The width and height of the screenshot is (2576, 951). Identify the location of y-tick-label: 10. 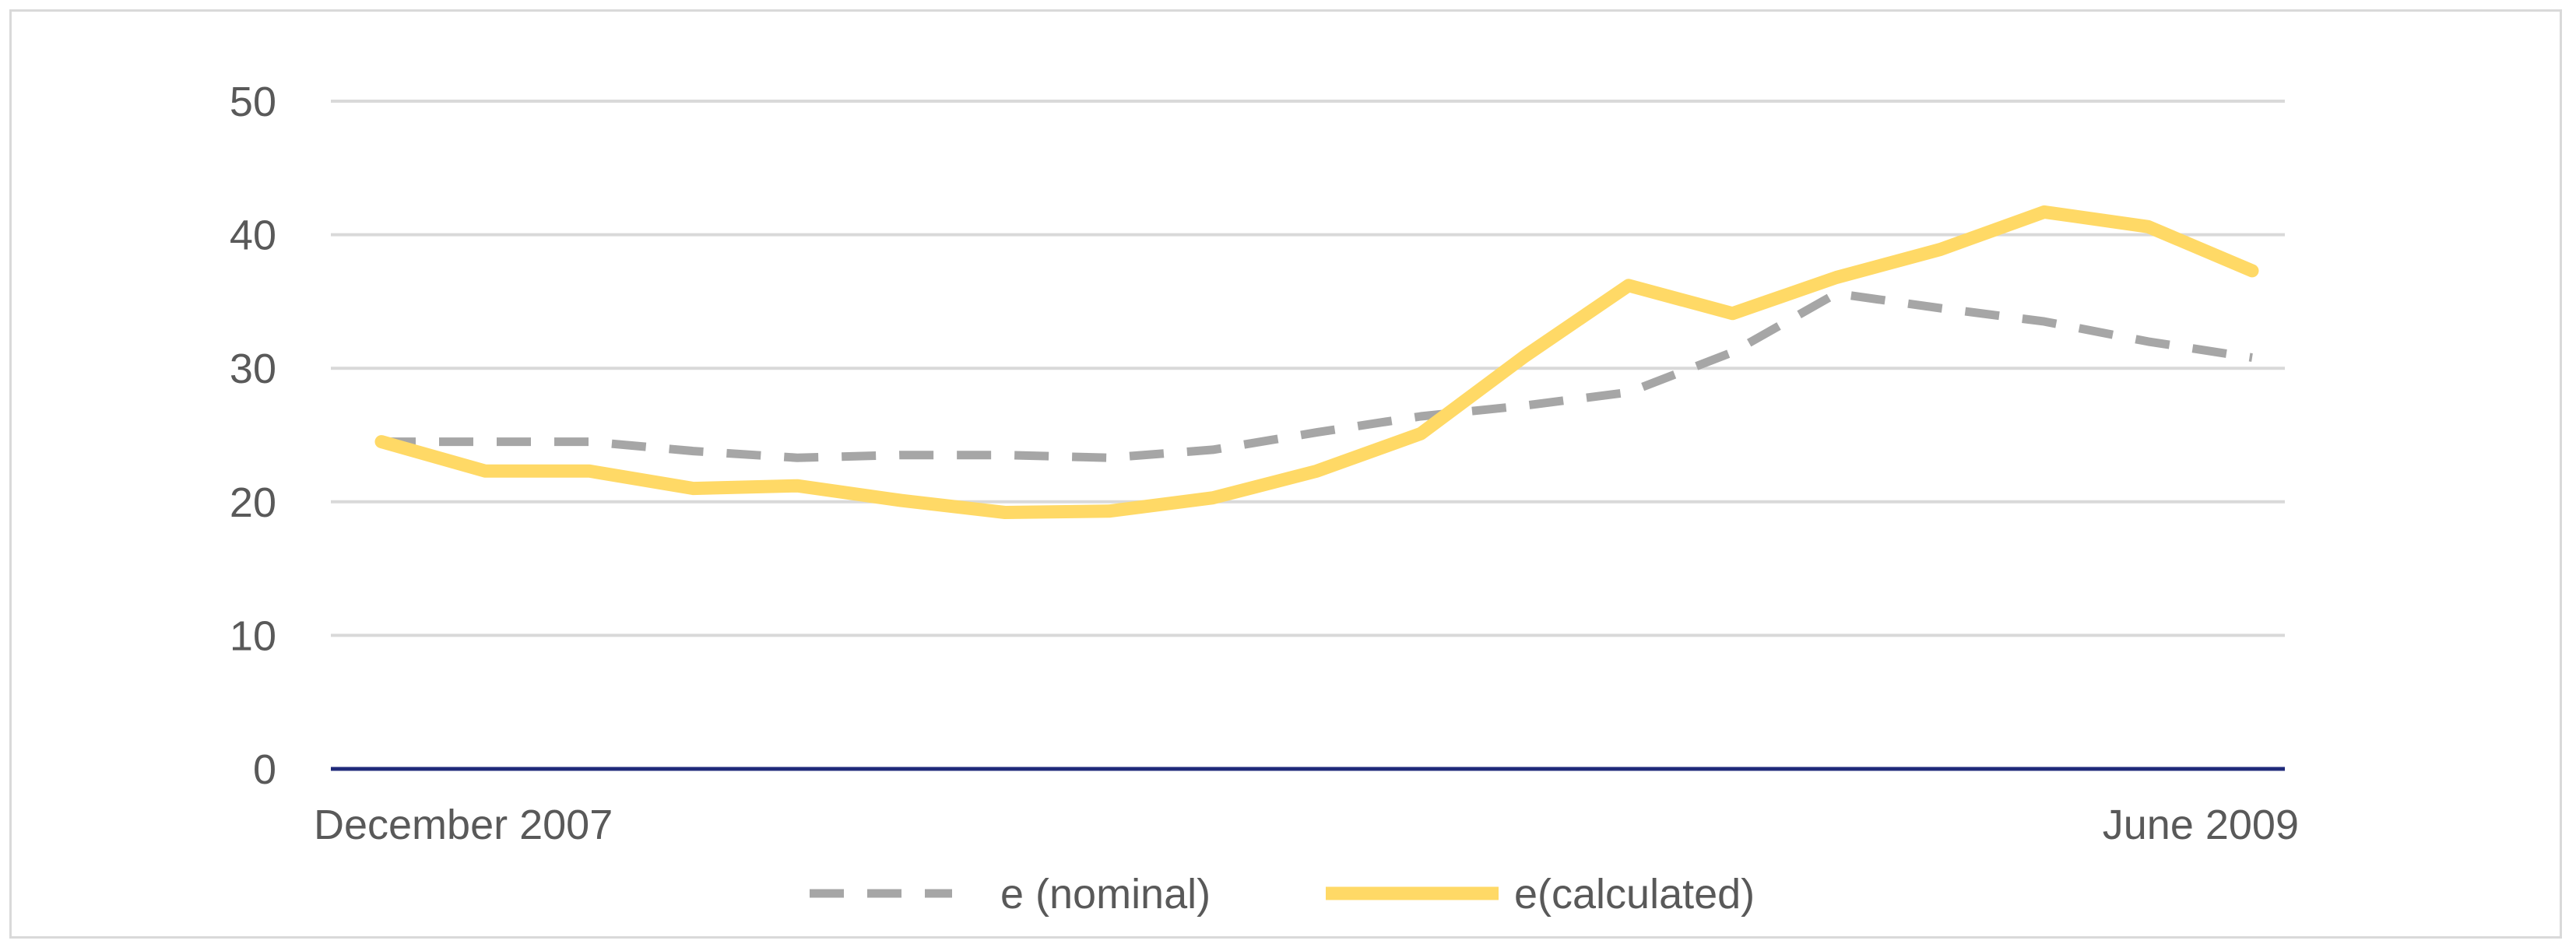
(253, 635).